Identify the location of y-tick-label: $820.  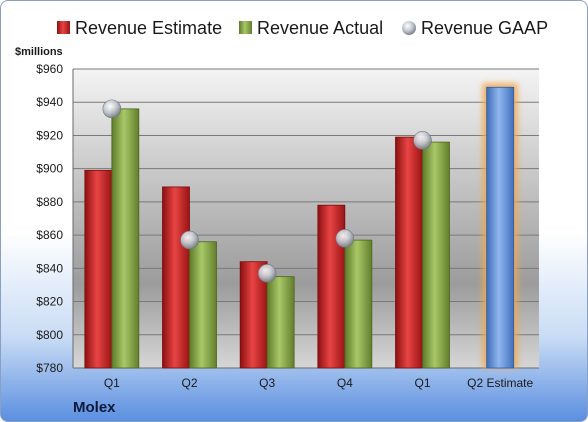
(49, 302).